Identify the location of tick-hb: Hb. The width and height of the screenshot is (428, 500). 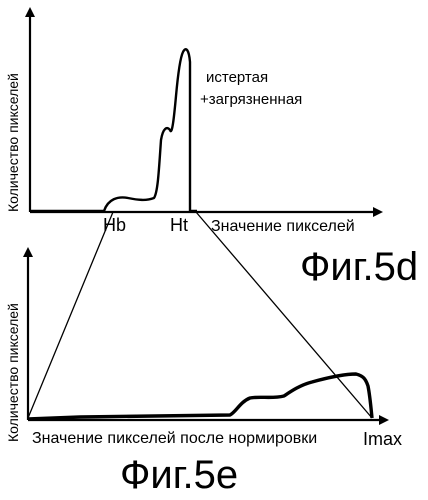
(114, 225).